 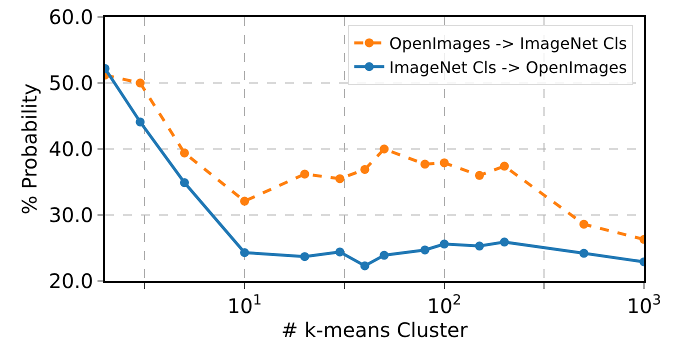 What do you see at coordinates (71, 281) in the screenshot?
I see `y-tick-label: 20.0` at bounding box center [71, 281].